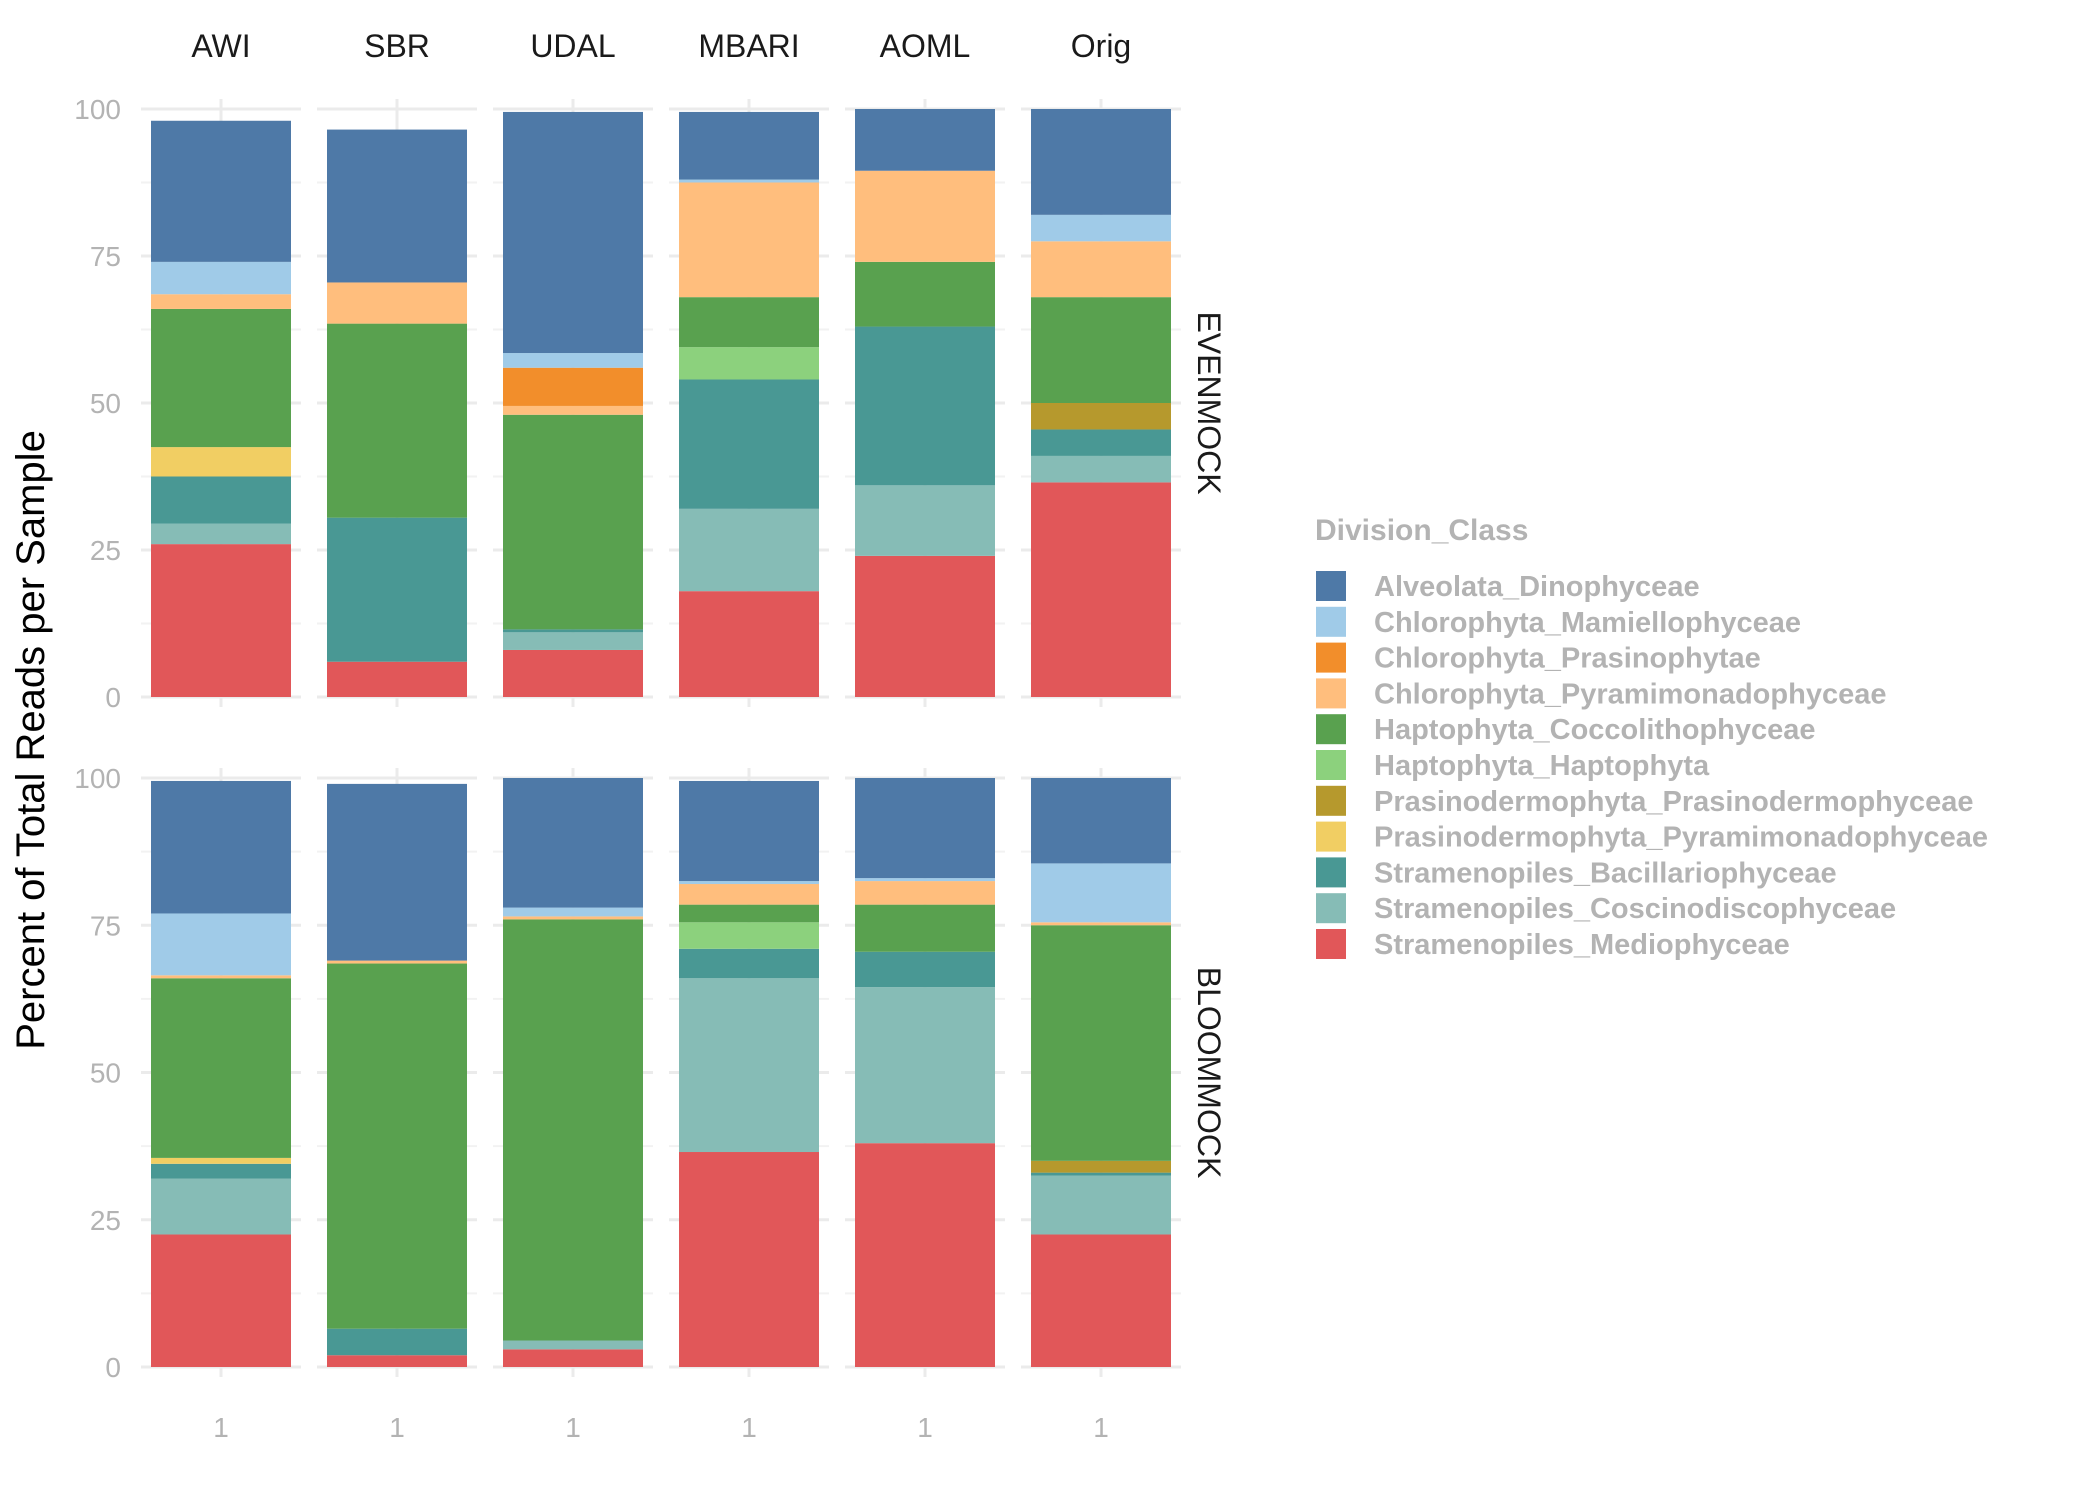 Image resolution: width=2100 pixels, height=1500 pixels. Describe the element at coordinates (1331, 621) in the screenshot. I see `legend-key-chlorophyta-mamiellophyceae` at that location.